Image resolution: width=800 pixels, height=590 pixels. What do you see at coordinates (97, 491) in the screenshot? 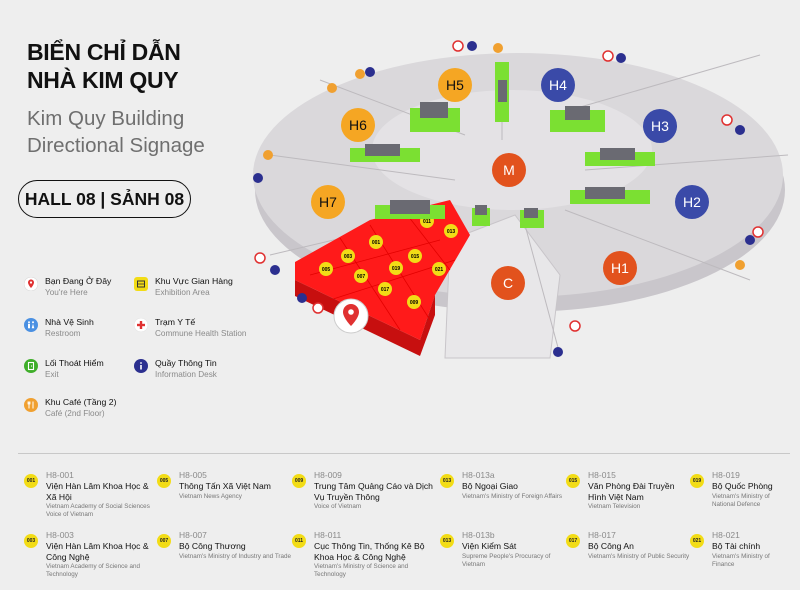
I see `tenant-name: Viện Hàn Lâm Khoa Học & Xã Hội` at bounding box center [97, 491].